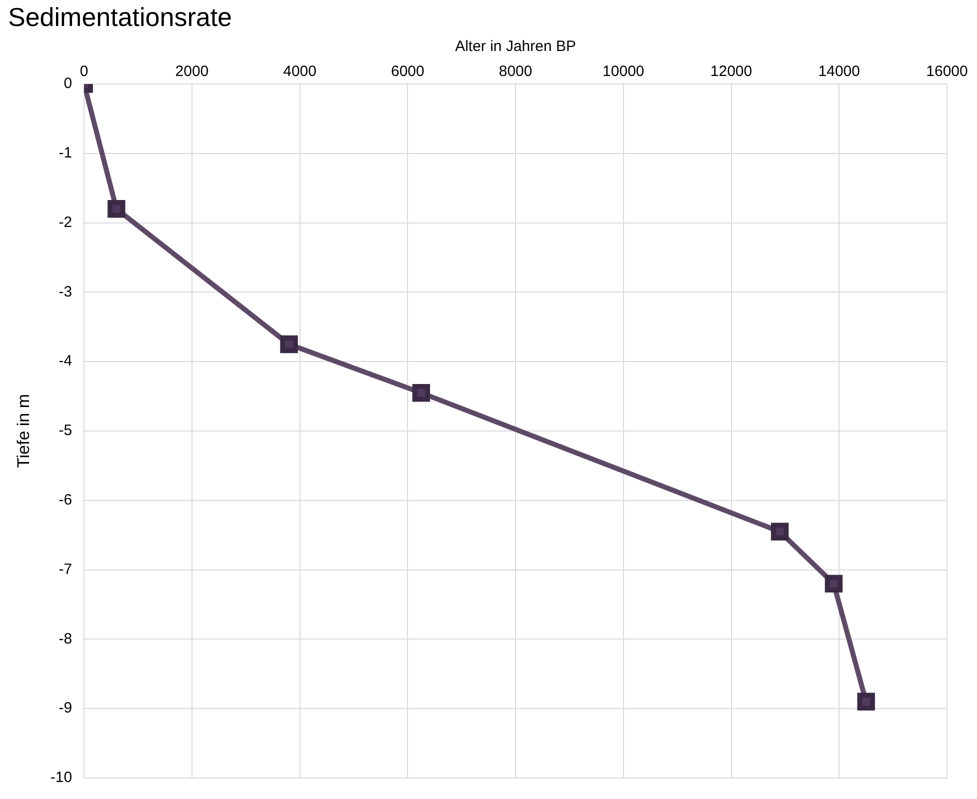 This screenshot has height=799, width=977. What do you see at coordinates (407, 71) in the screenshot?
I see `x-tick-label: 6000` at bounding box center [407, 71].